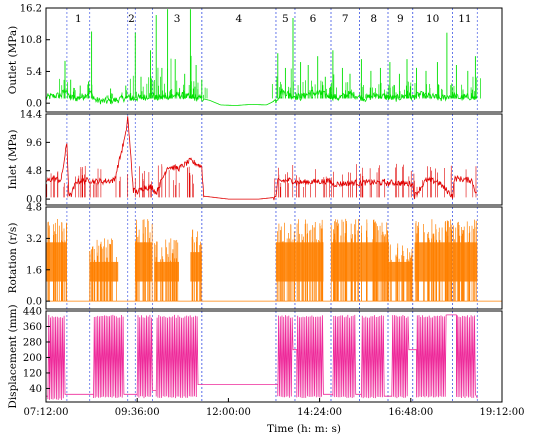 This screenshot has width=550, height=444. What do you see at coordinates (34, 270) in the screenshot?
I see `y-tick-label: 1.6` at bounding box center [34, 270].